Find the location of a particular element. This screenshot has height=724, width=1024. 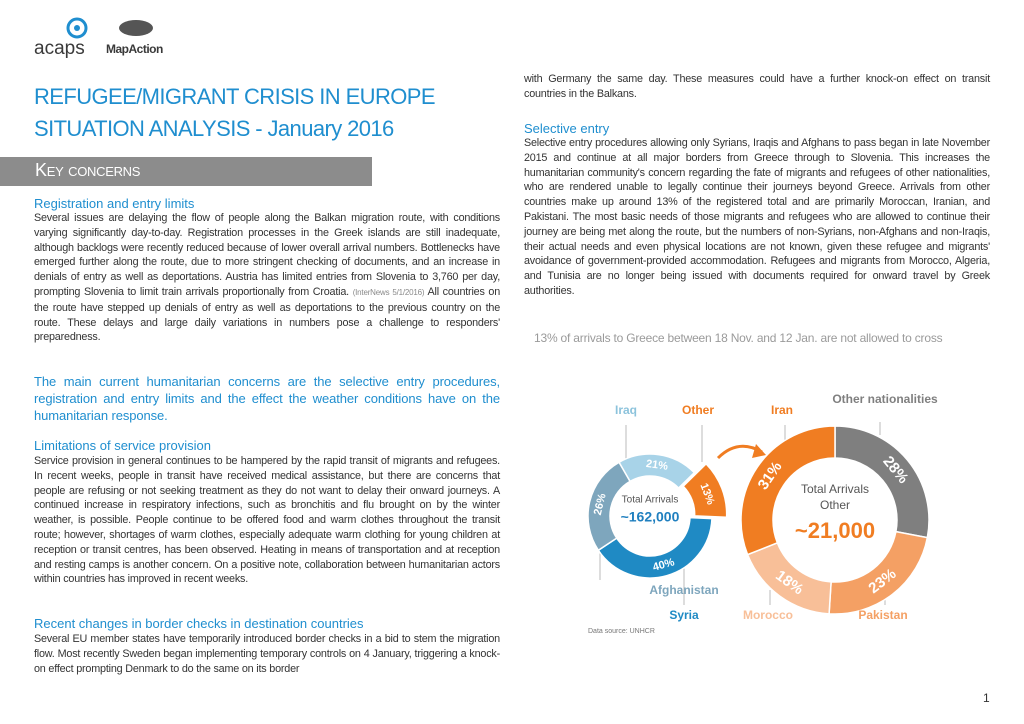

category-label: Iran is located at coordinates (781, 410).